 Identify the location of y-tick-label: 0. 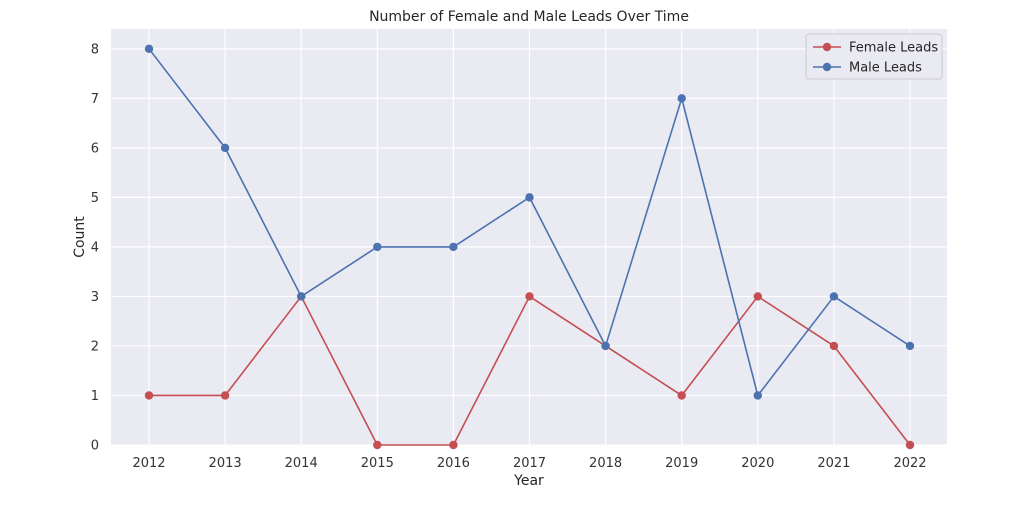
(95, 446).